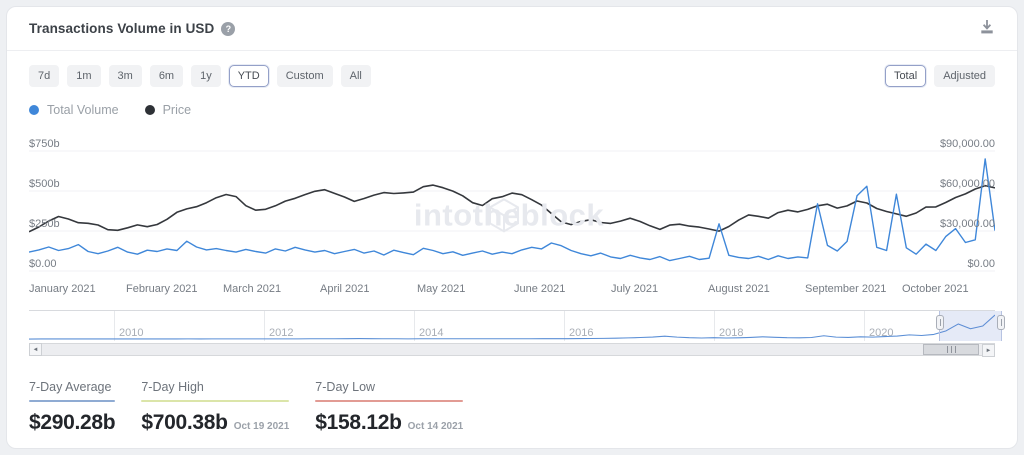 This screenshot has width=1024, height=455. What do you see at coordinates (44, 76) in the screenshot?
I see `range-button-7d: 7d` at bounding box center [44, 76].